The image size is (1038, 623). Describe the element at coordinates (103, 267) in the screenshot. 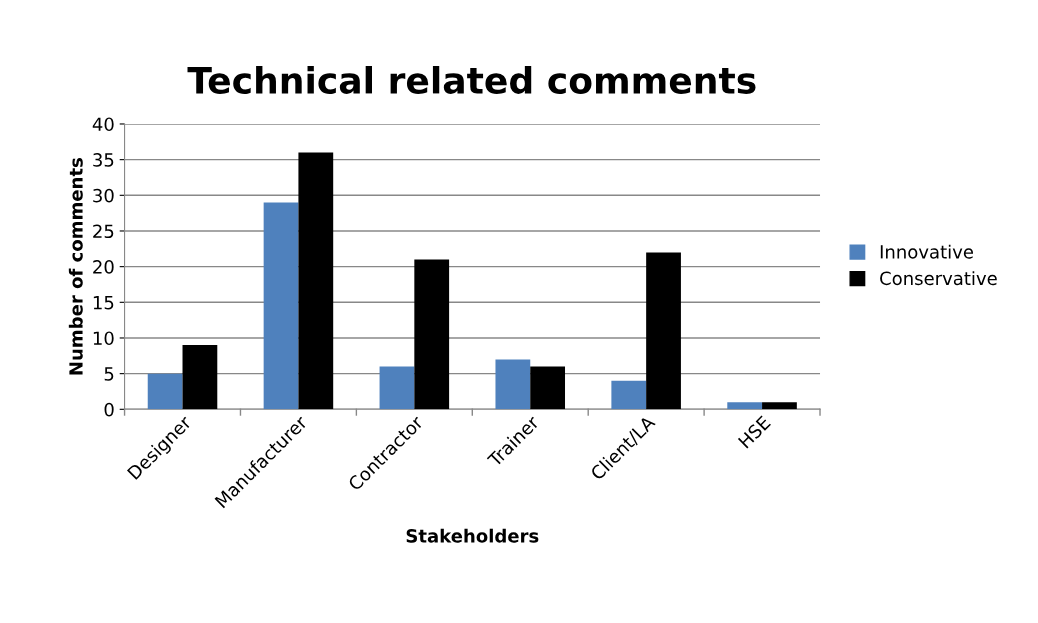

I see `y-tick-label: 20` at that location.